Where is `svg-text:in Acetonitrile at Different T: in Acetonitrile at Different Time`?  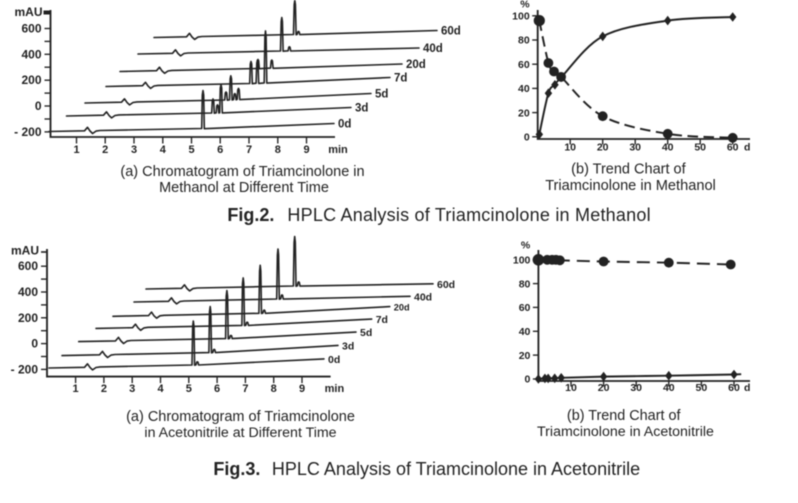 svg-text:in Acetonitrile at Different T: in Acetonitrile at Different Time is located at coordinates (240, 433).